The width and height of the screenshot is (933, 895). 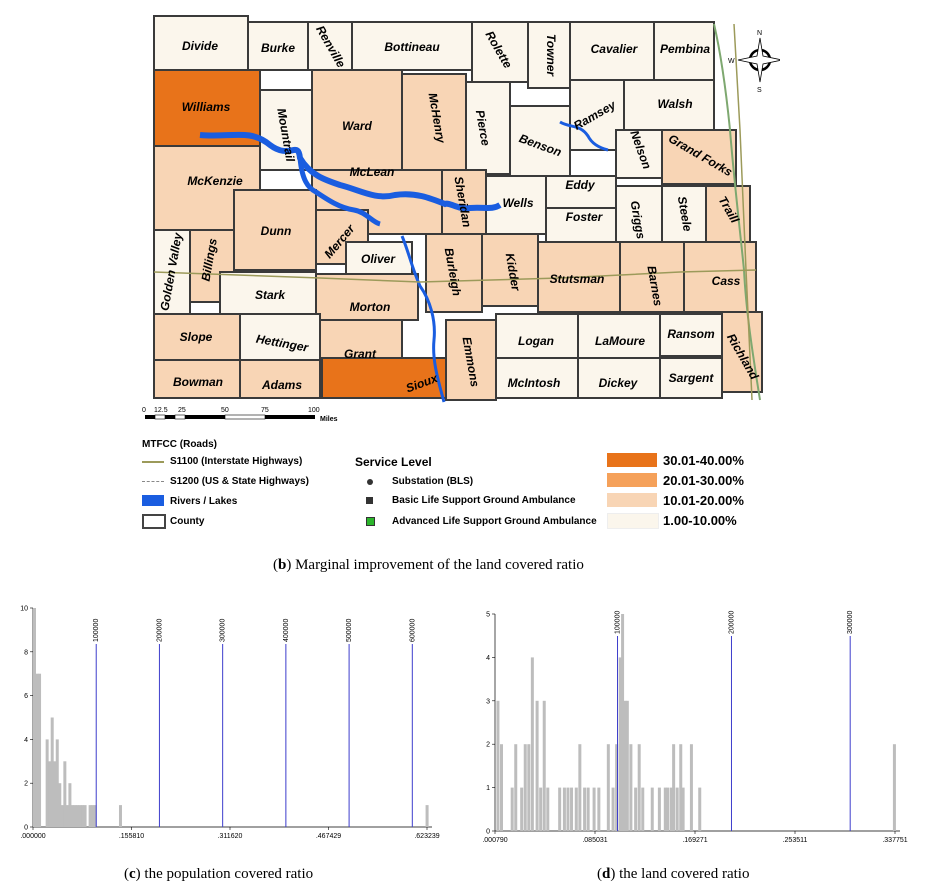 I want to click on county-mcintosh, so click(x=537, y=378).